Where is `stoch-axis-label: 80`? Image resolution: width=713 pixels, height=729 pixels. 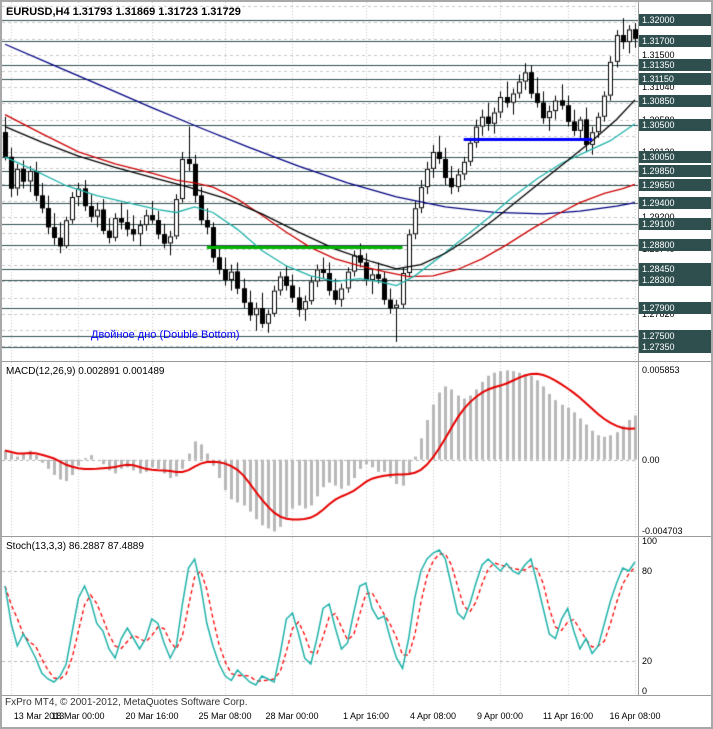 stoch-axis-label: 80 is located at coordinates (647, 571).